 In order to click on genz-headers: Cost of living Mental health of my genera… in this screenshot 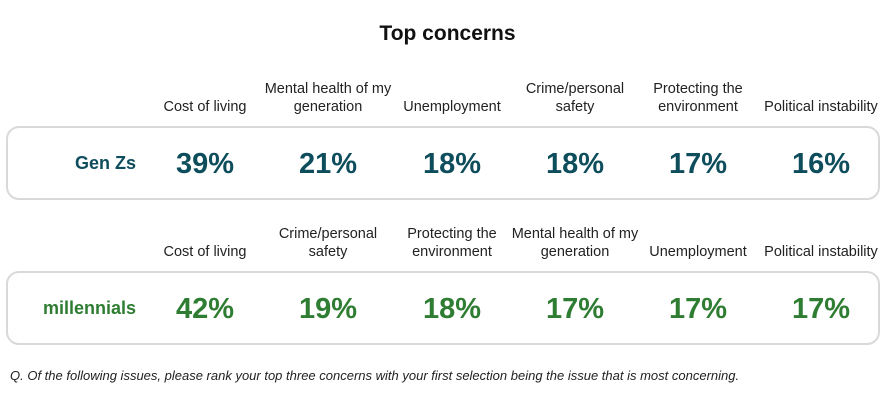, I will do `click(447, 97)`.